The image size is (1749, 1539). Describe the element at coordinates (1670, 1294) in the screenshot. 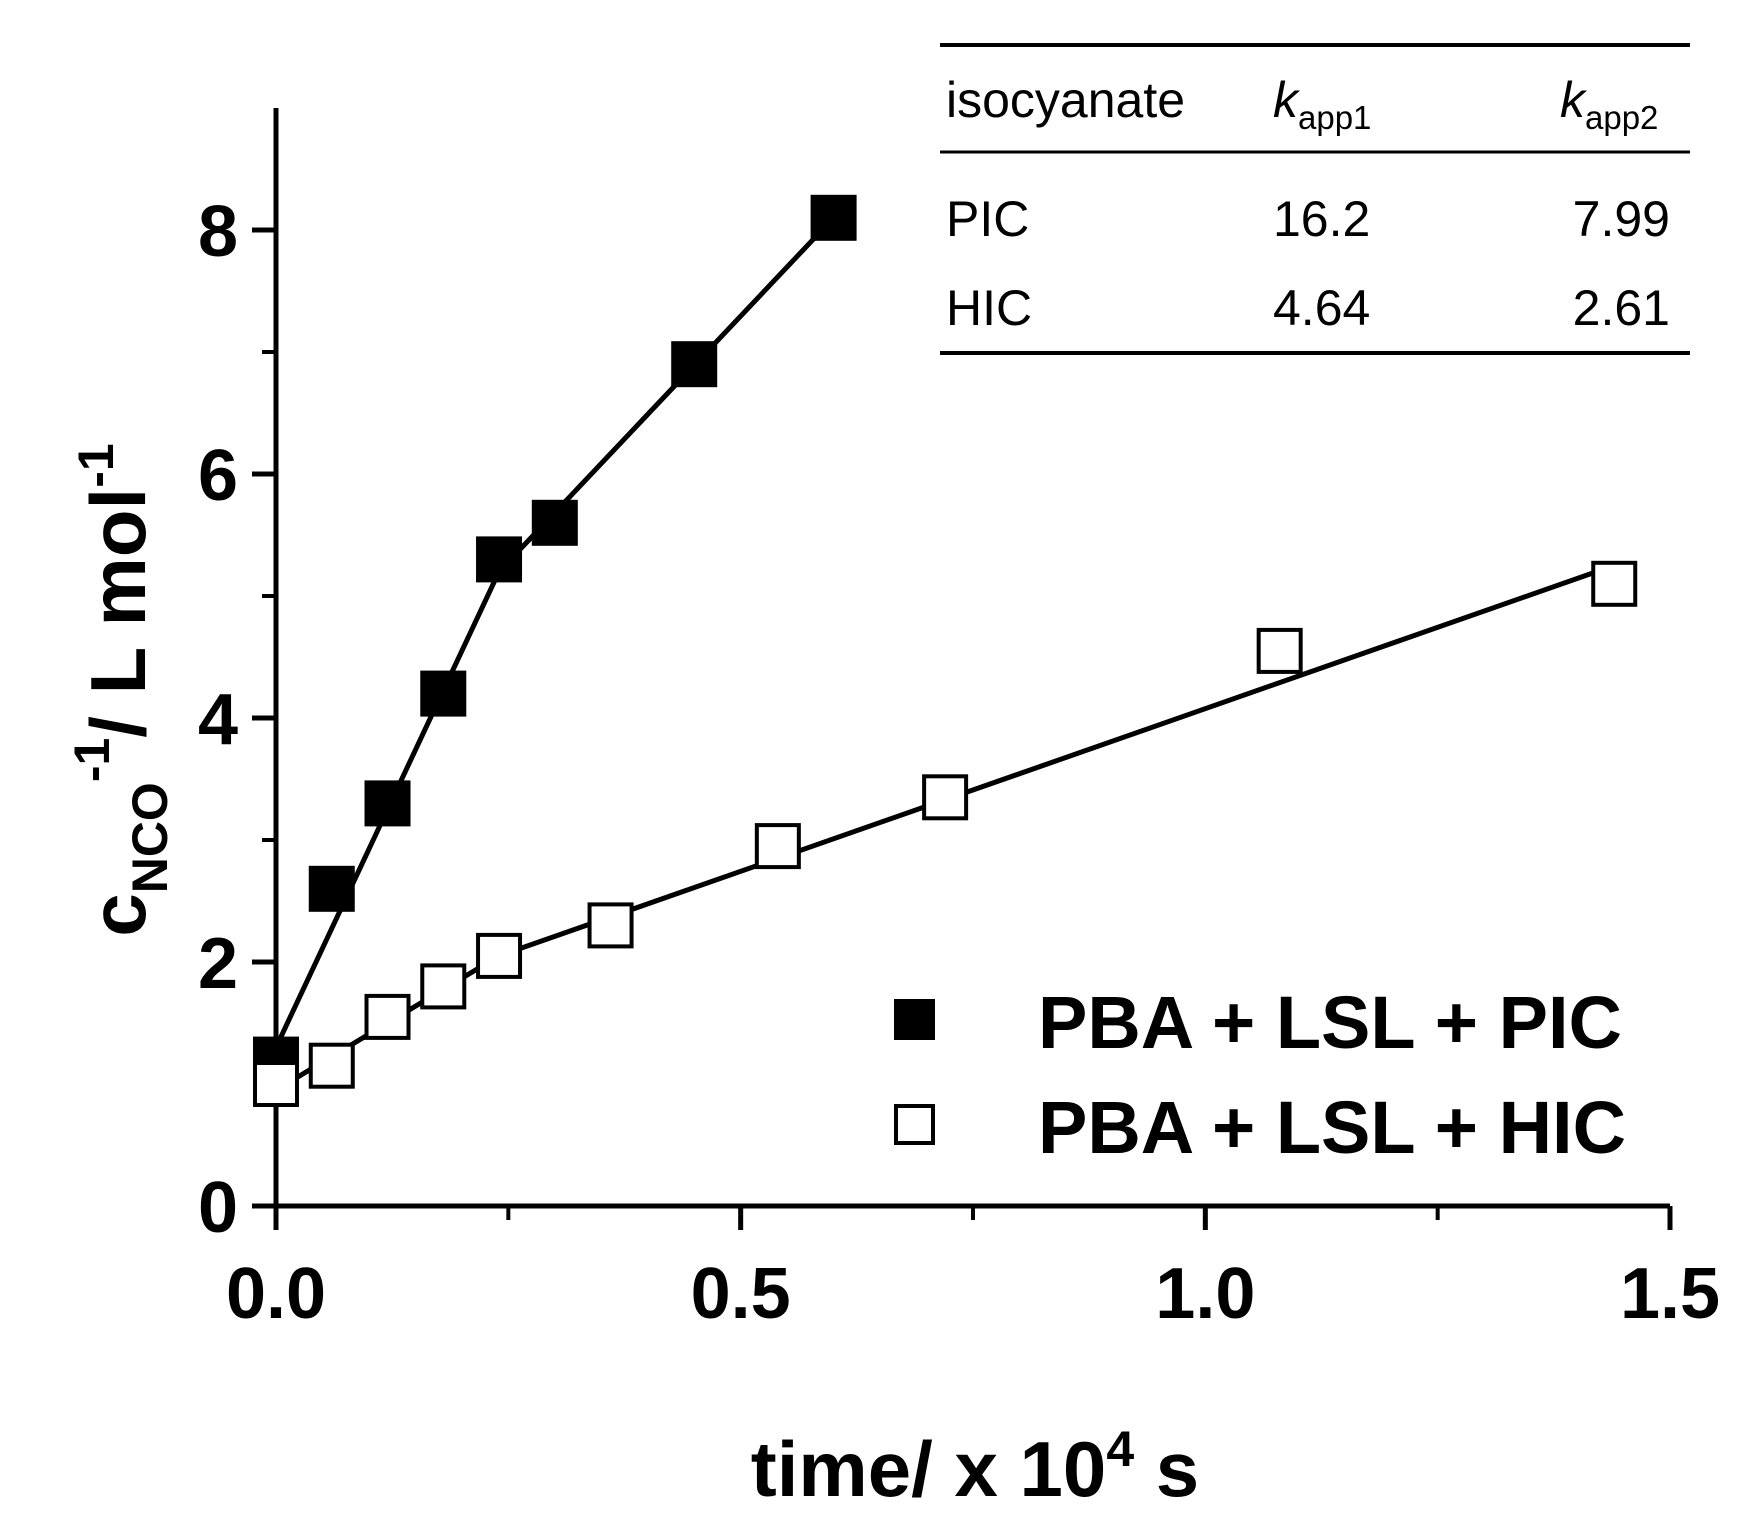

I see `x-tick-label: 1.5` at that location.